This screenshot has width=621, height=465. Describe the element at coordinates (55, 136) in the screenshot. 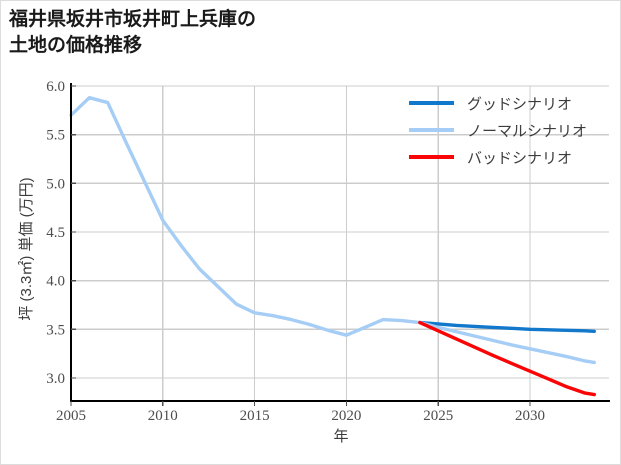

I see `y-tick-label: 5.5` at that location.